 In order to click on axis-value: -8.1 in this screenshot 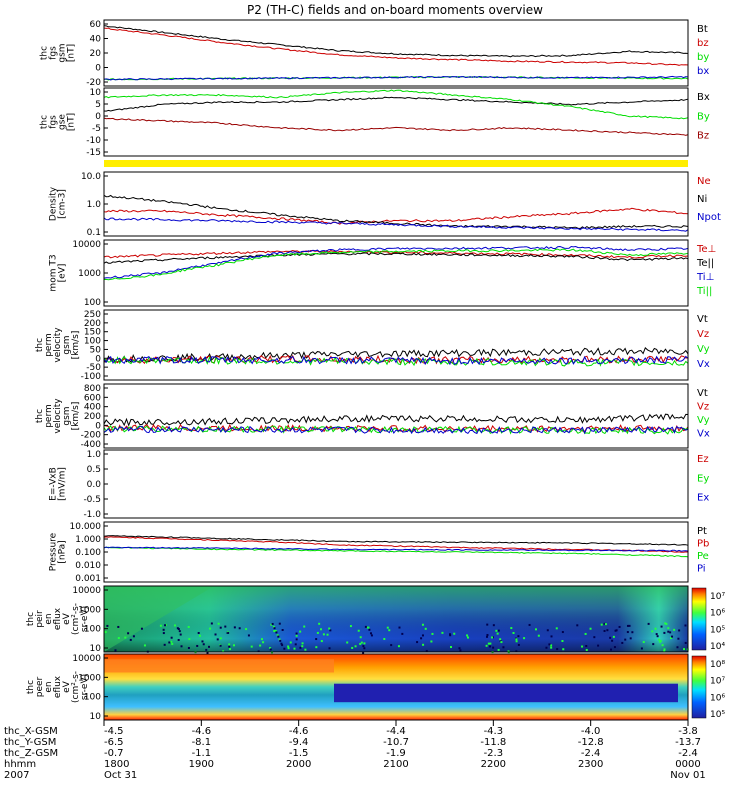, I will do `click(202, 742)`.